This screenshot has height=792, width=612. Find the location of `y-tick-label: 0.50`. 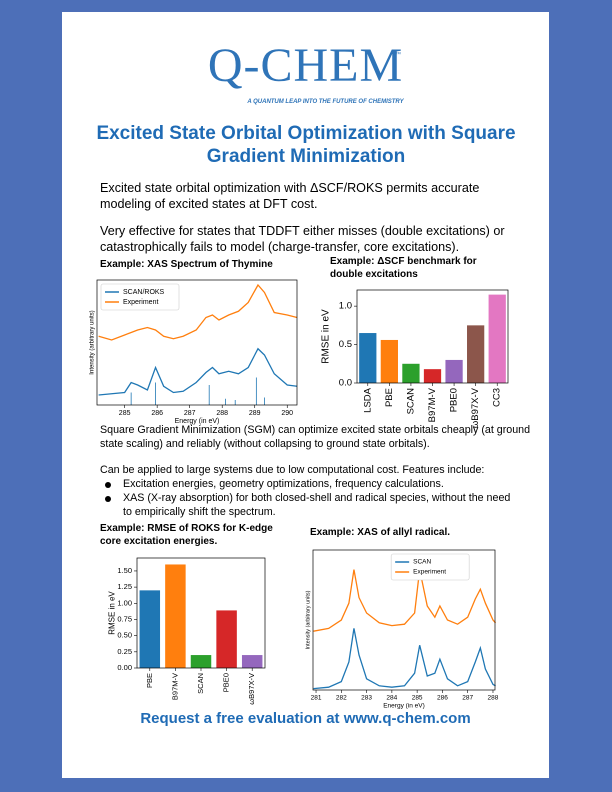

y-tick-label: 0.50 is located at coordinates (124, 635).